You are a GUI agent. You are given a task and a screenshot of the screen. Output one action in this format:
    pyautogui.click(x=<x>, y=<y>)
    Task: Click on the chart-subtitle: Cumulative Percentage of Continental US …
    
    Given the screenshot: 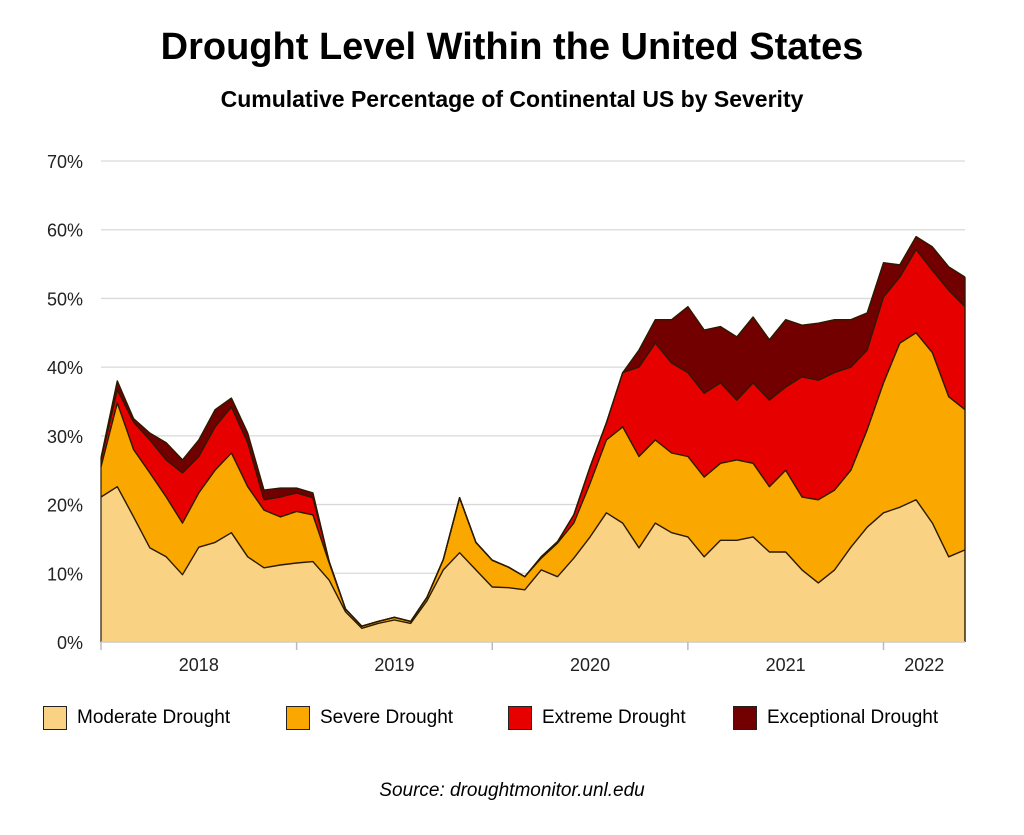 What is the action you would take?
    pyautogui.click(x=512, y=99)
    